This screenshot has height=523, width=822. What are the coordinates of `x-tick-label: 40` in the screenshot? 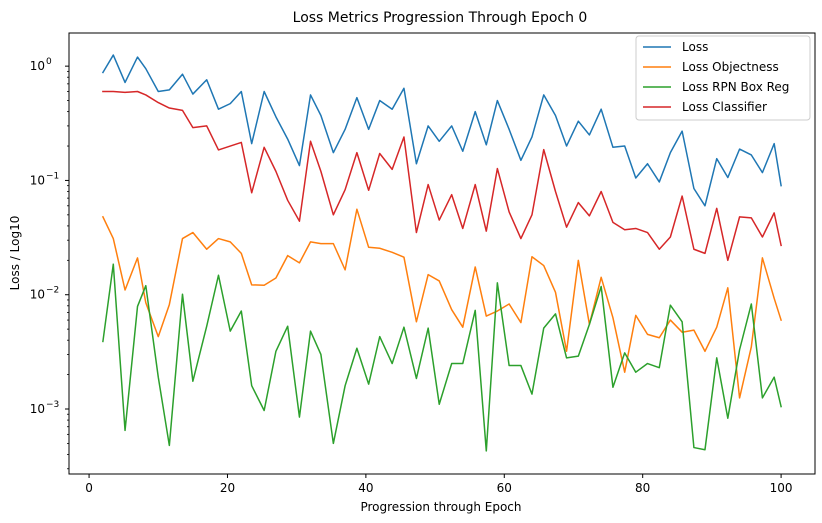 It's located at (365, 488).